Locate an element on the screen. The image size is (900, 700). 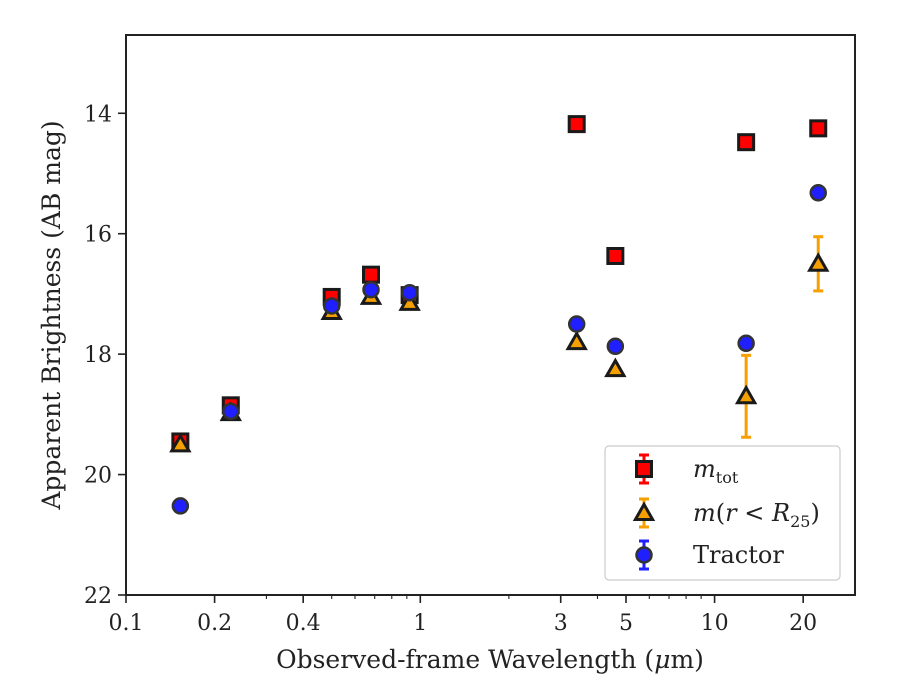
x-tick-label-4: 3 is located at coordinates (561, 623).